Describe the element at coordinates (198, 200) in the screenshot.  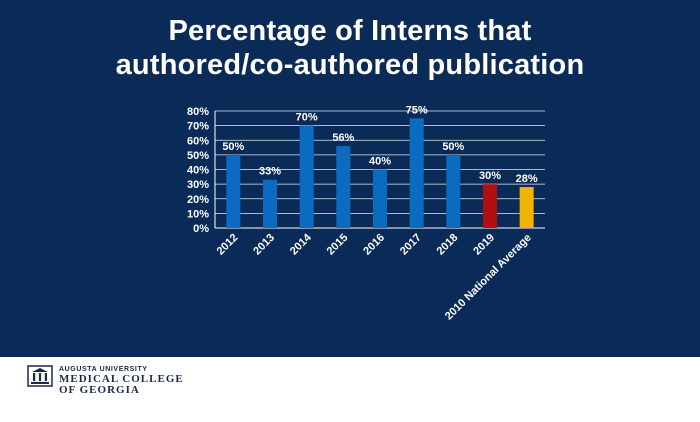
I see `y-tick-label: 20%` at that location.